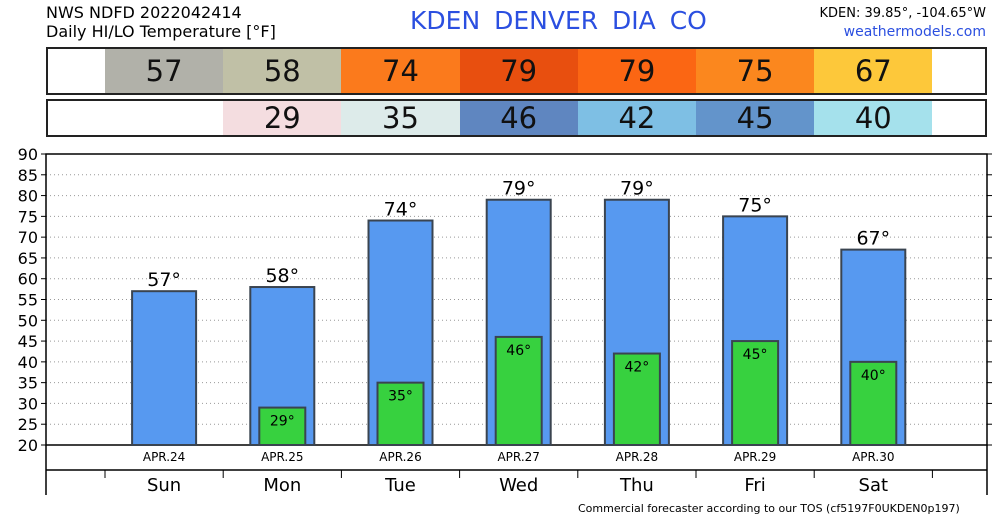  Describe the element at coordinates (400, 71) in the screenshot. I see `high-temp-cell: 74` at that location.